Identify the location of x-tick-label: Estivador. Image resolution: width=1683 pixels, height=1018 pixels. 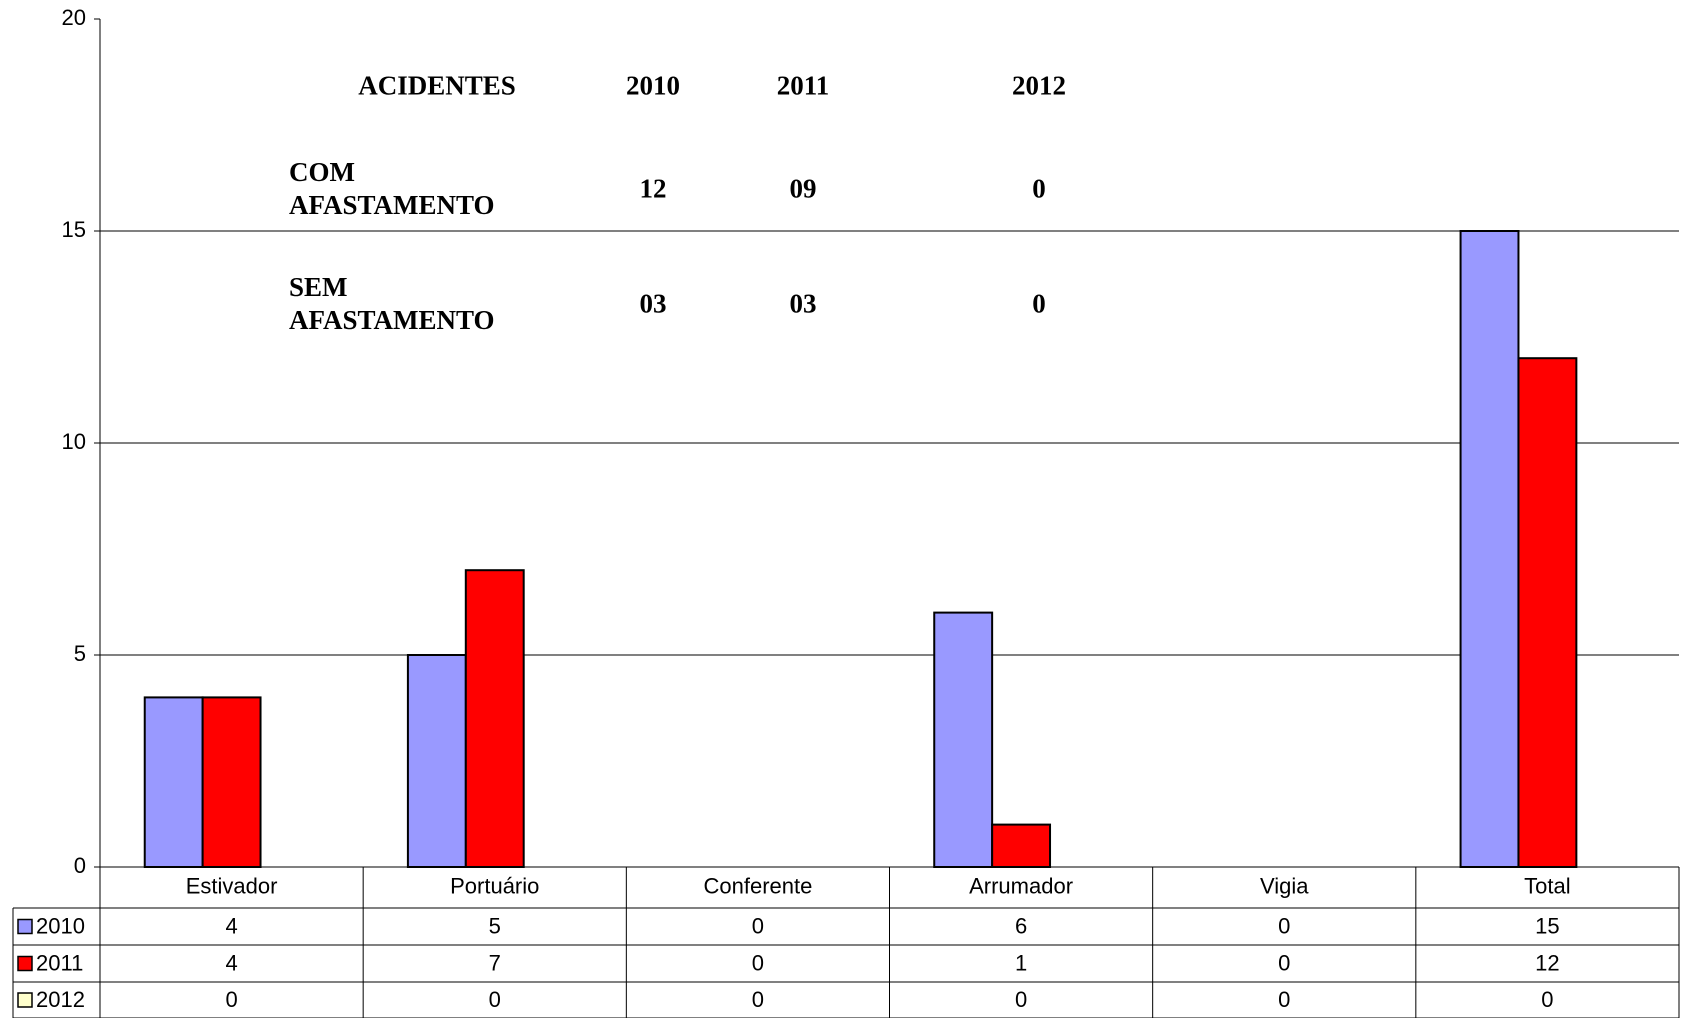
(232, 885).